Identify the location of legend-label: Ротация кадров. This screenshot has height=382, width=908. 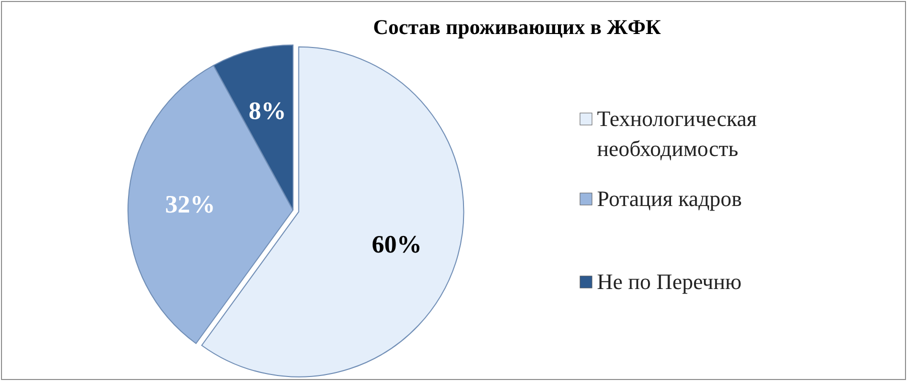
(669, 198).